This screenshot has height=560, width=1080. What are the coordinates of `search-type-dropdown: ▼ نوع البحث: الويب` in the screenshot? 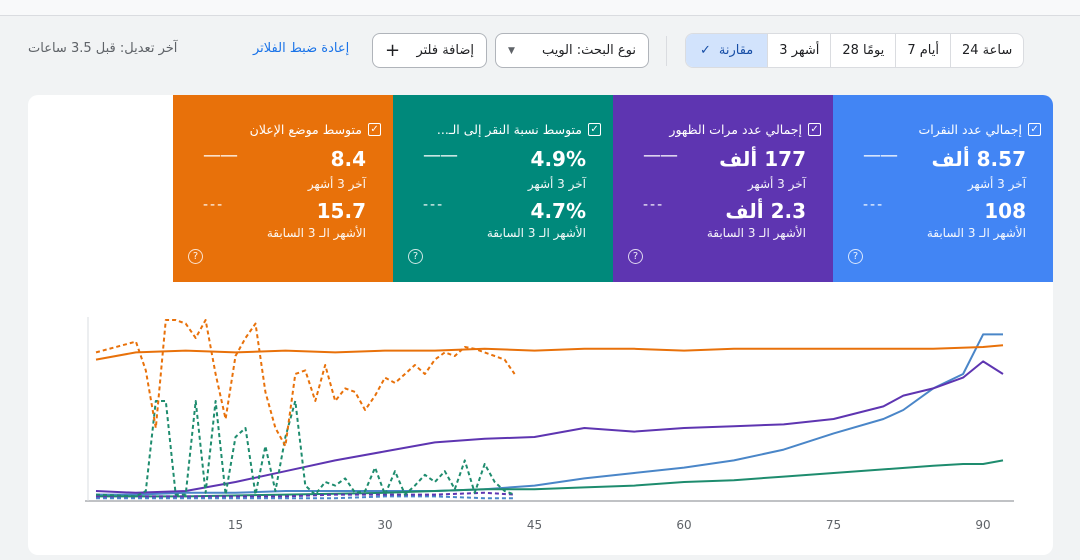 It's located at (572, 50).